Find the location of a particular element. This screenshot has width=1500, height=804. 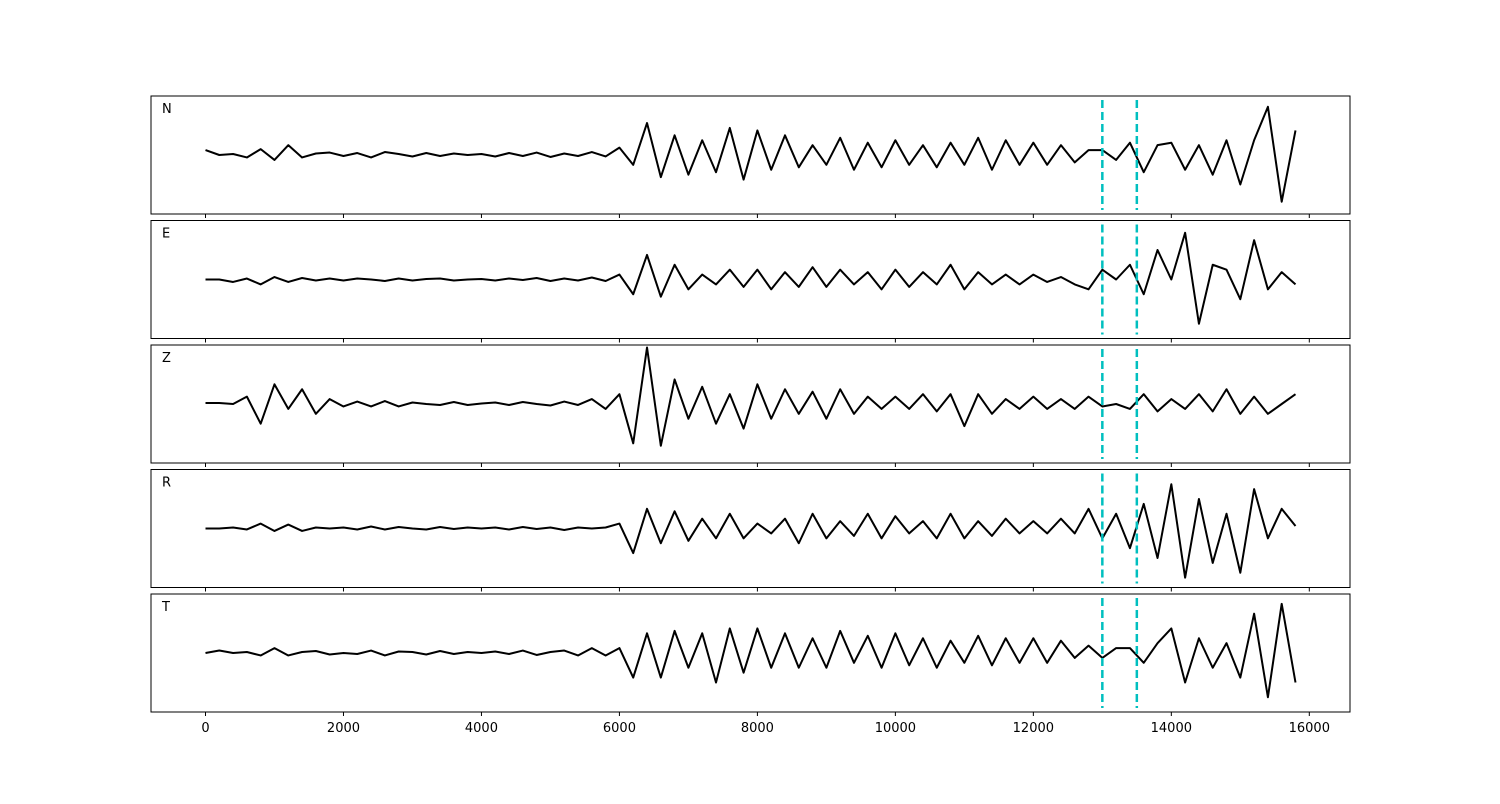

x-tick-label: 16000 is located at coordinates (1309, 728).